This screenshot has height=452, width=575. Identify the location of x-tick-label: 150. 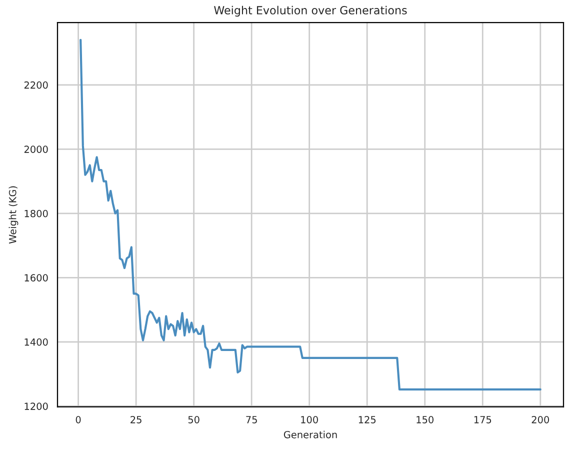
(425, 420).